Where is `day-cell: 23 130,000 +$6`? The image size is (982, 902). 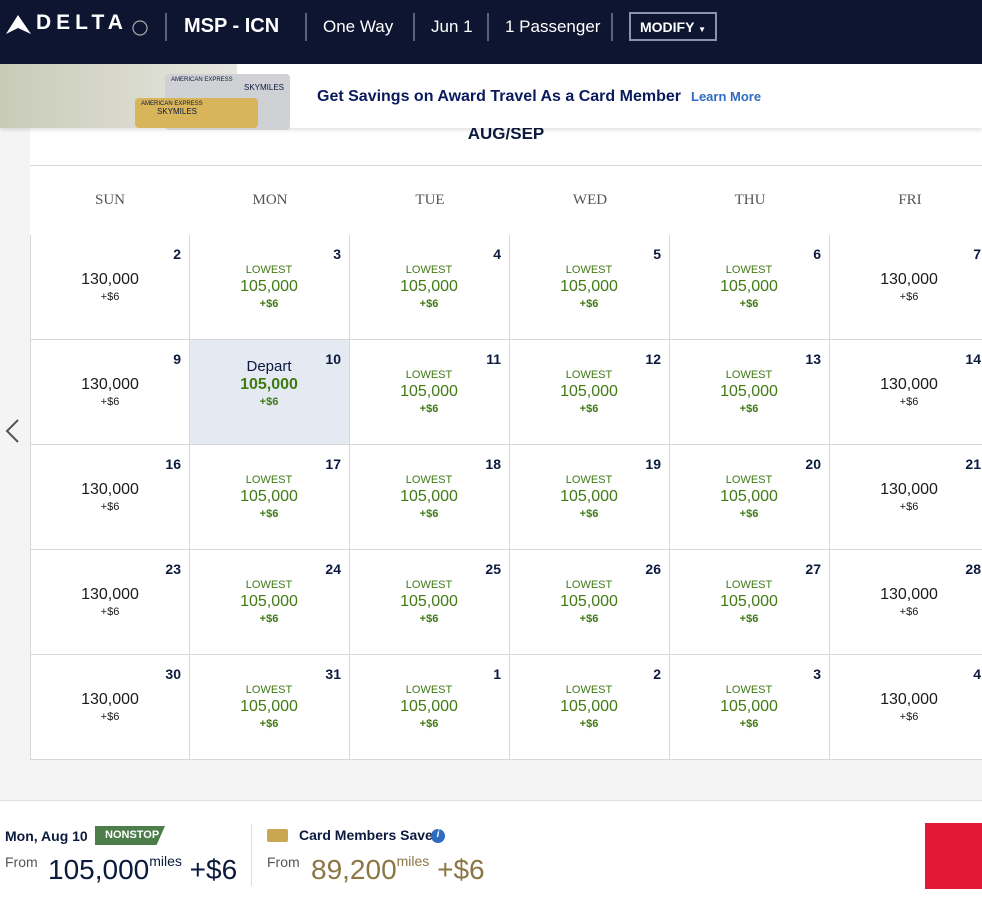
day-cell: 23 130,000 +$6 is located at coordinates (110, 602).